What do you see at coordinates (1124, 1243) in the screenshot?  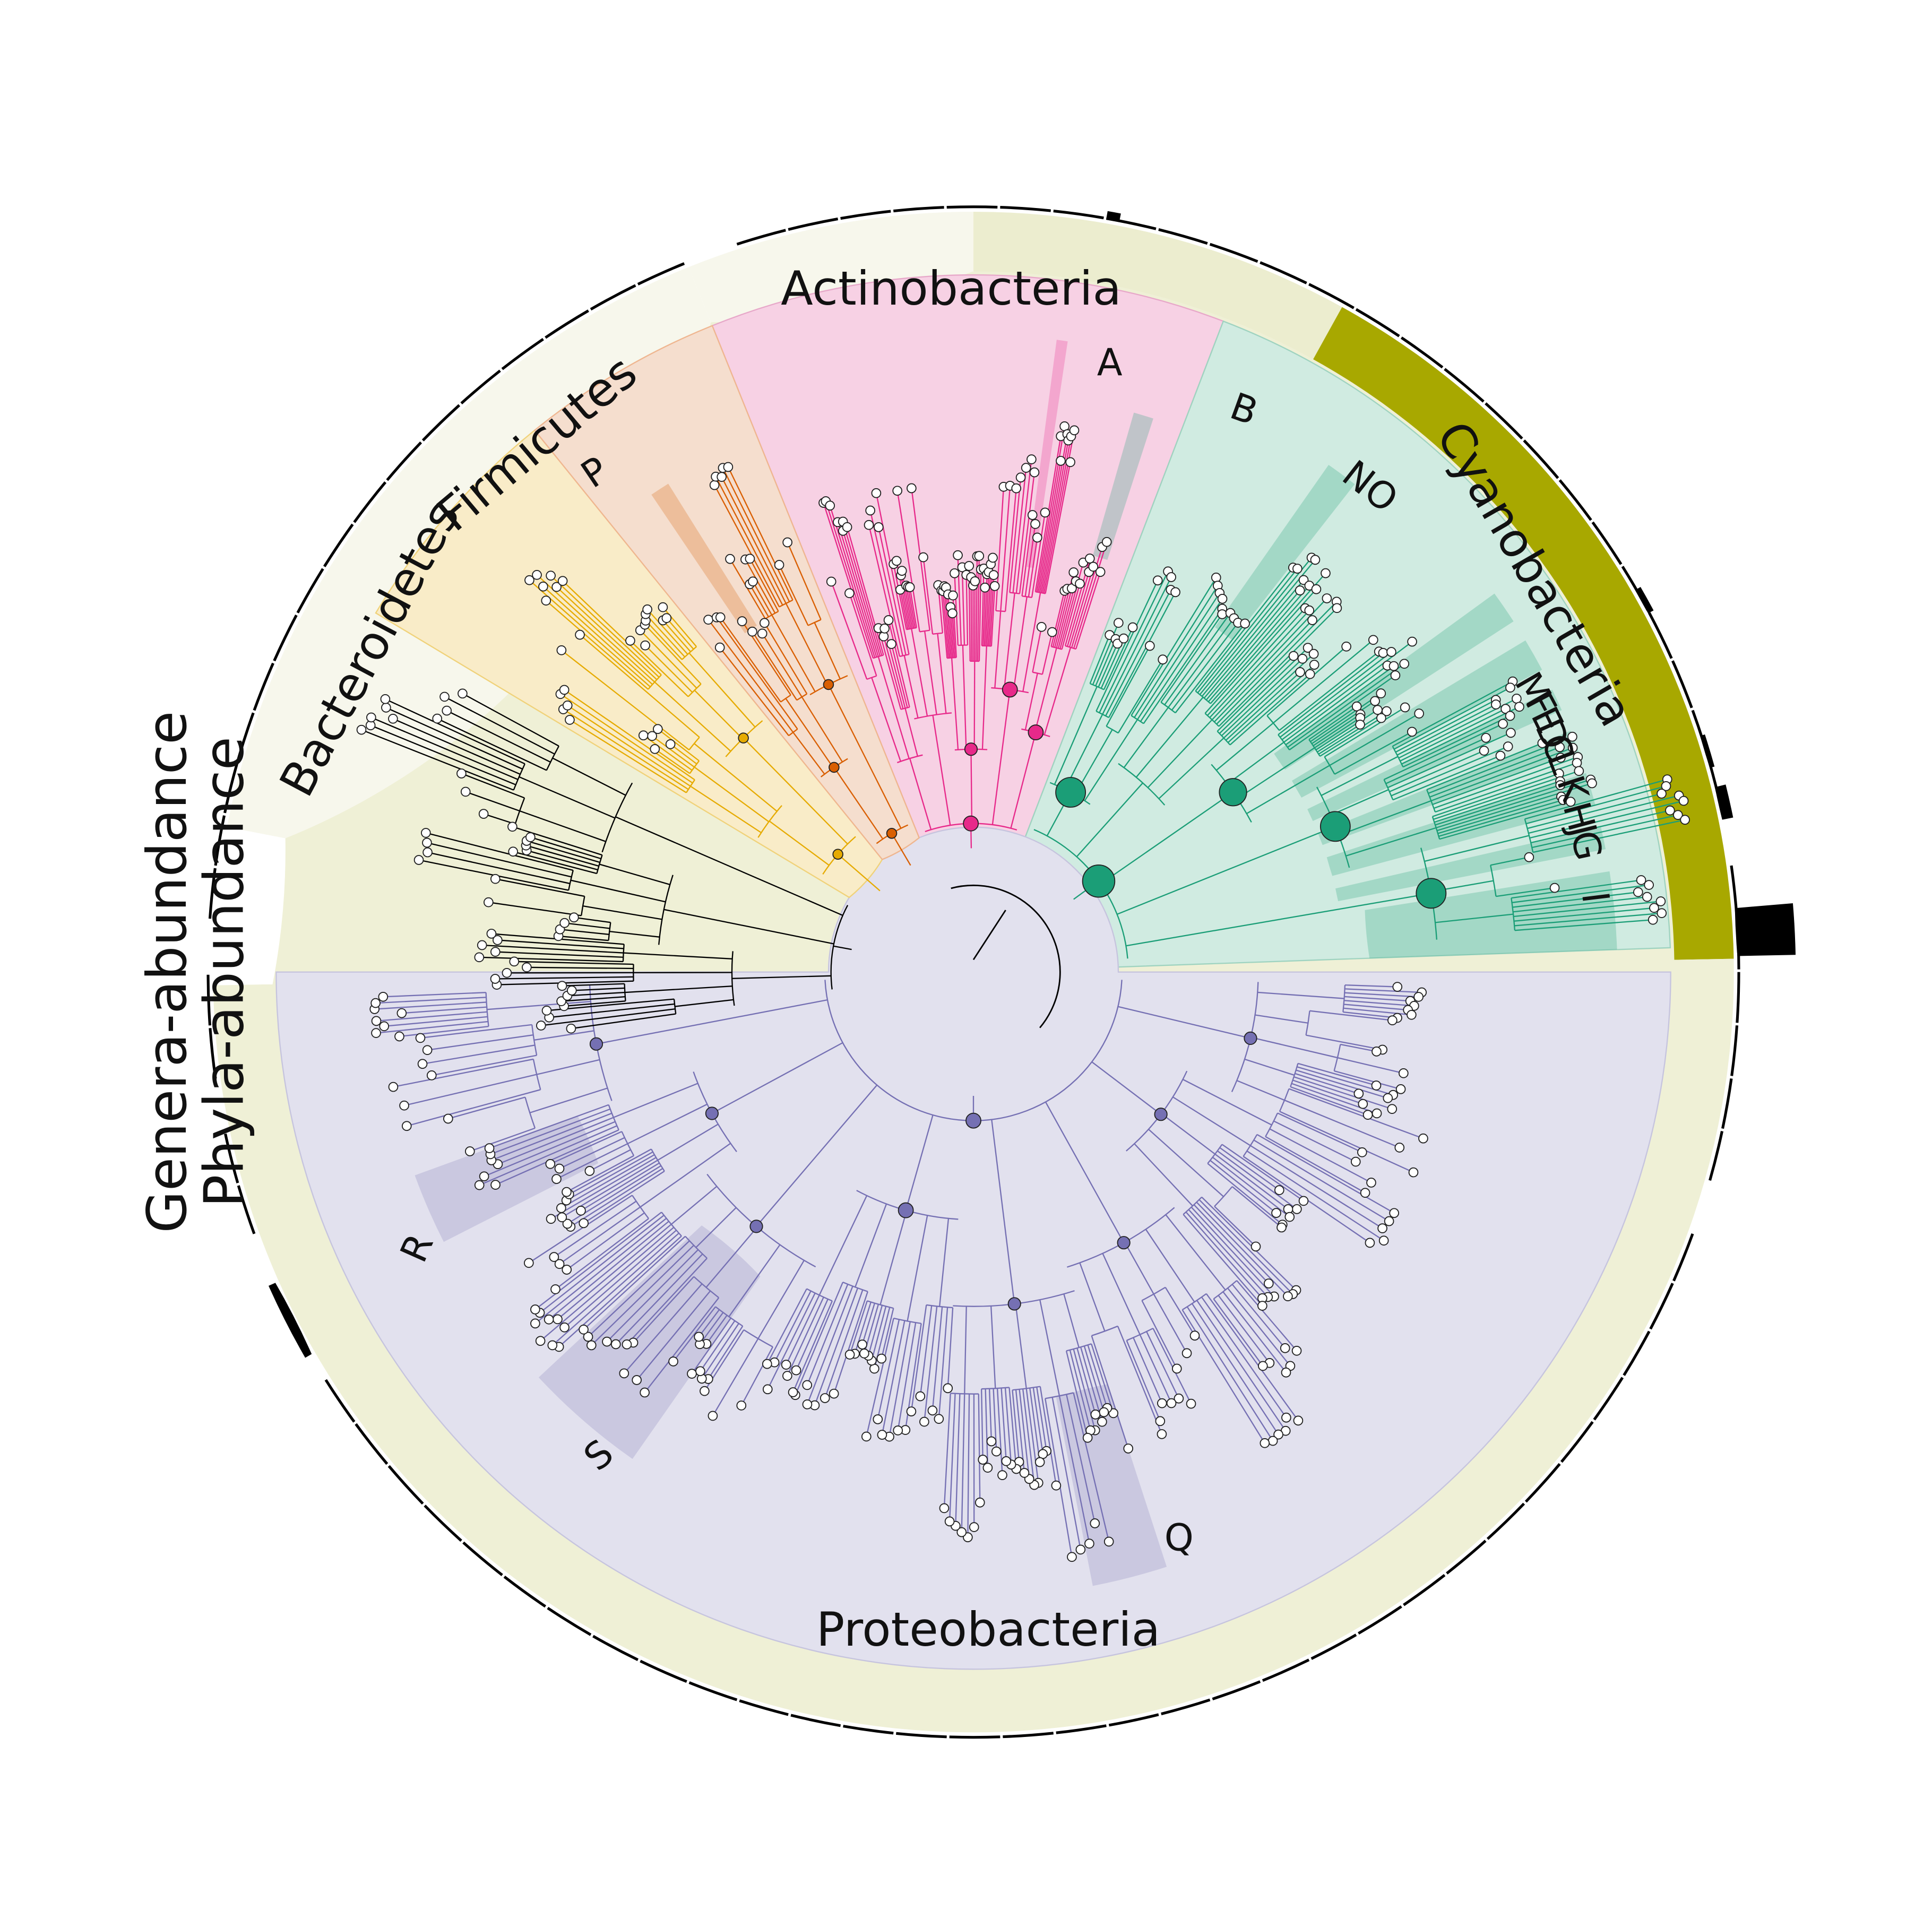 I see `clade-node` at bounding box center [1124, 1243].